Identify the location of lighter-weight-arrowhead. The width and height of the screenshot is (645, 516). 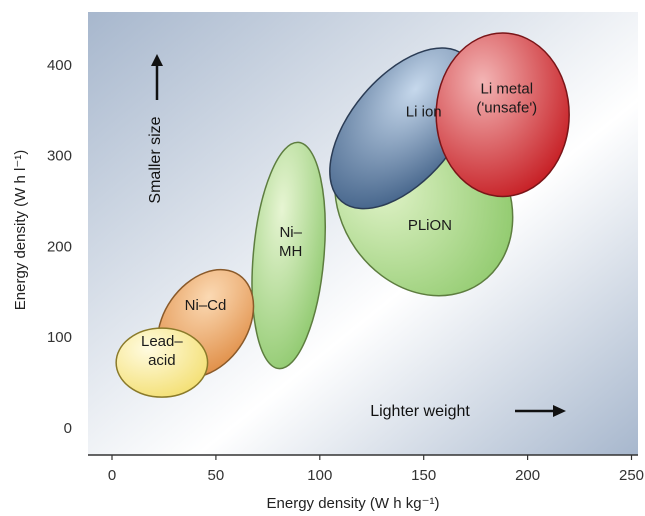
(559, 411).